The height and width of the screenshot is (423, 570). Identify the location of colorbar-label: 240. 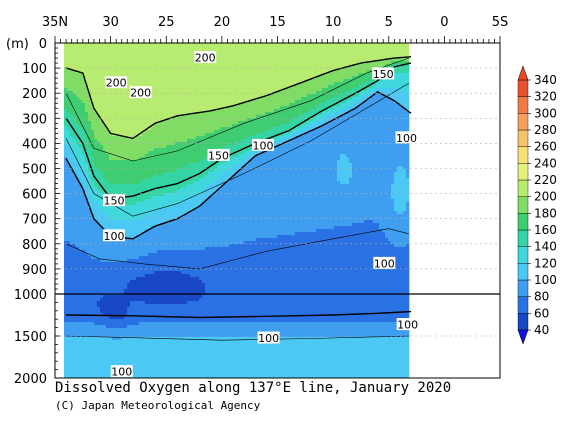
(545, 163).